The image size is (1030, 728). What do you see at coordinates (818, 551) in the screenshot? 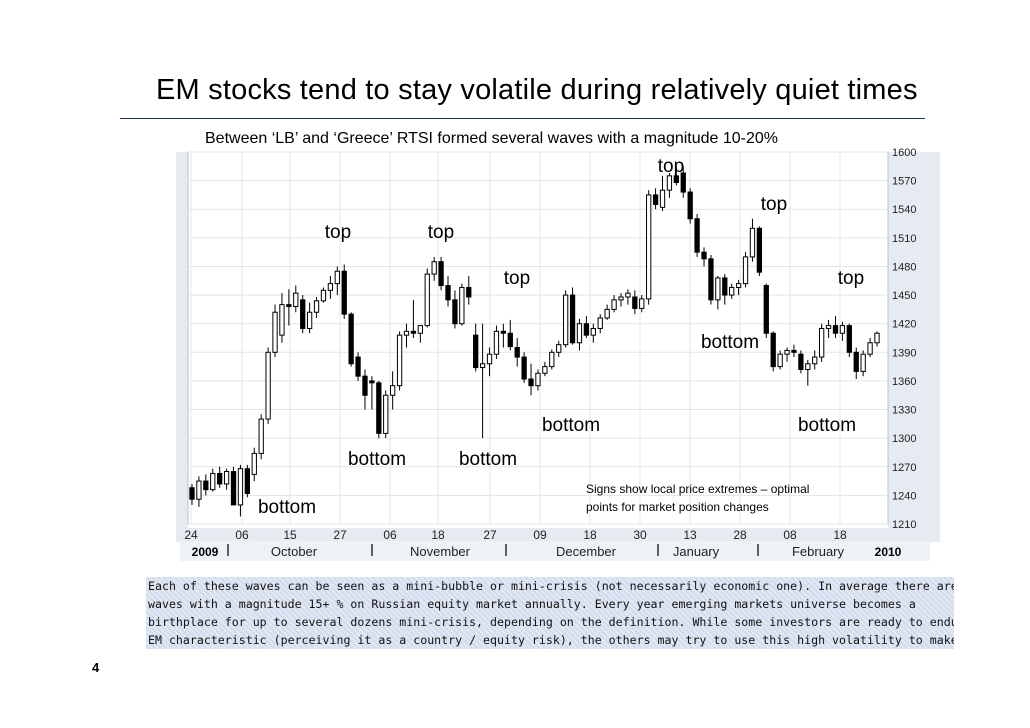
I see `month-label: February` at bounding box center [818, 551].